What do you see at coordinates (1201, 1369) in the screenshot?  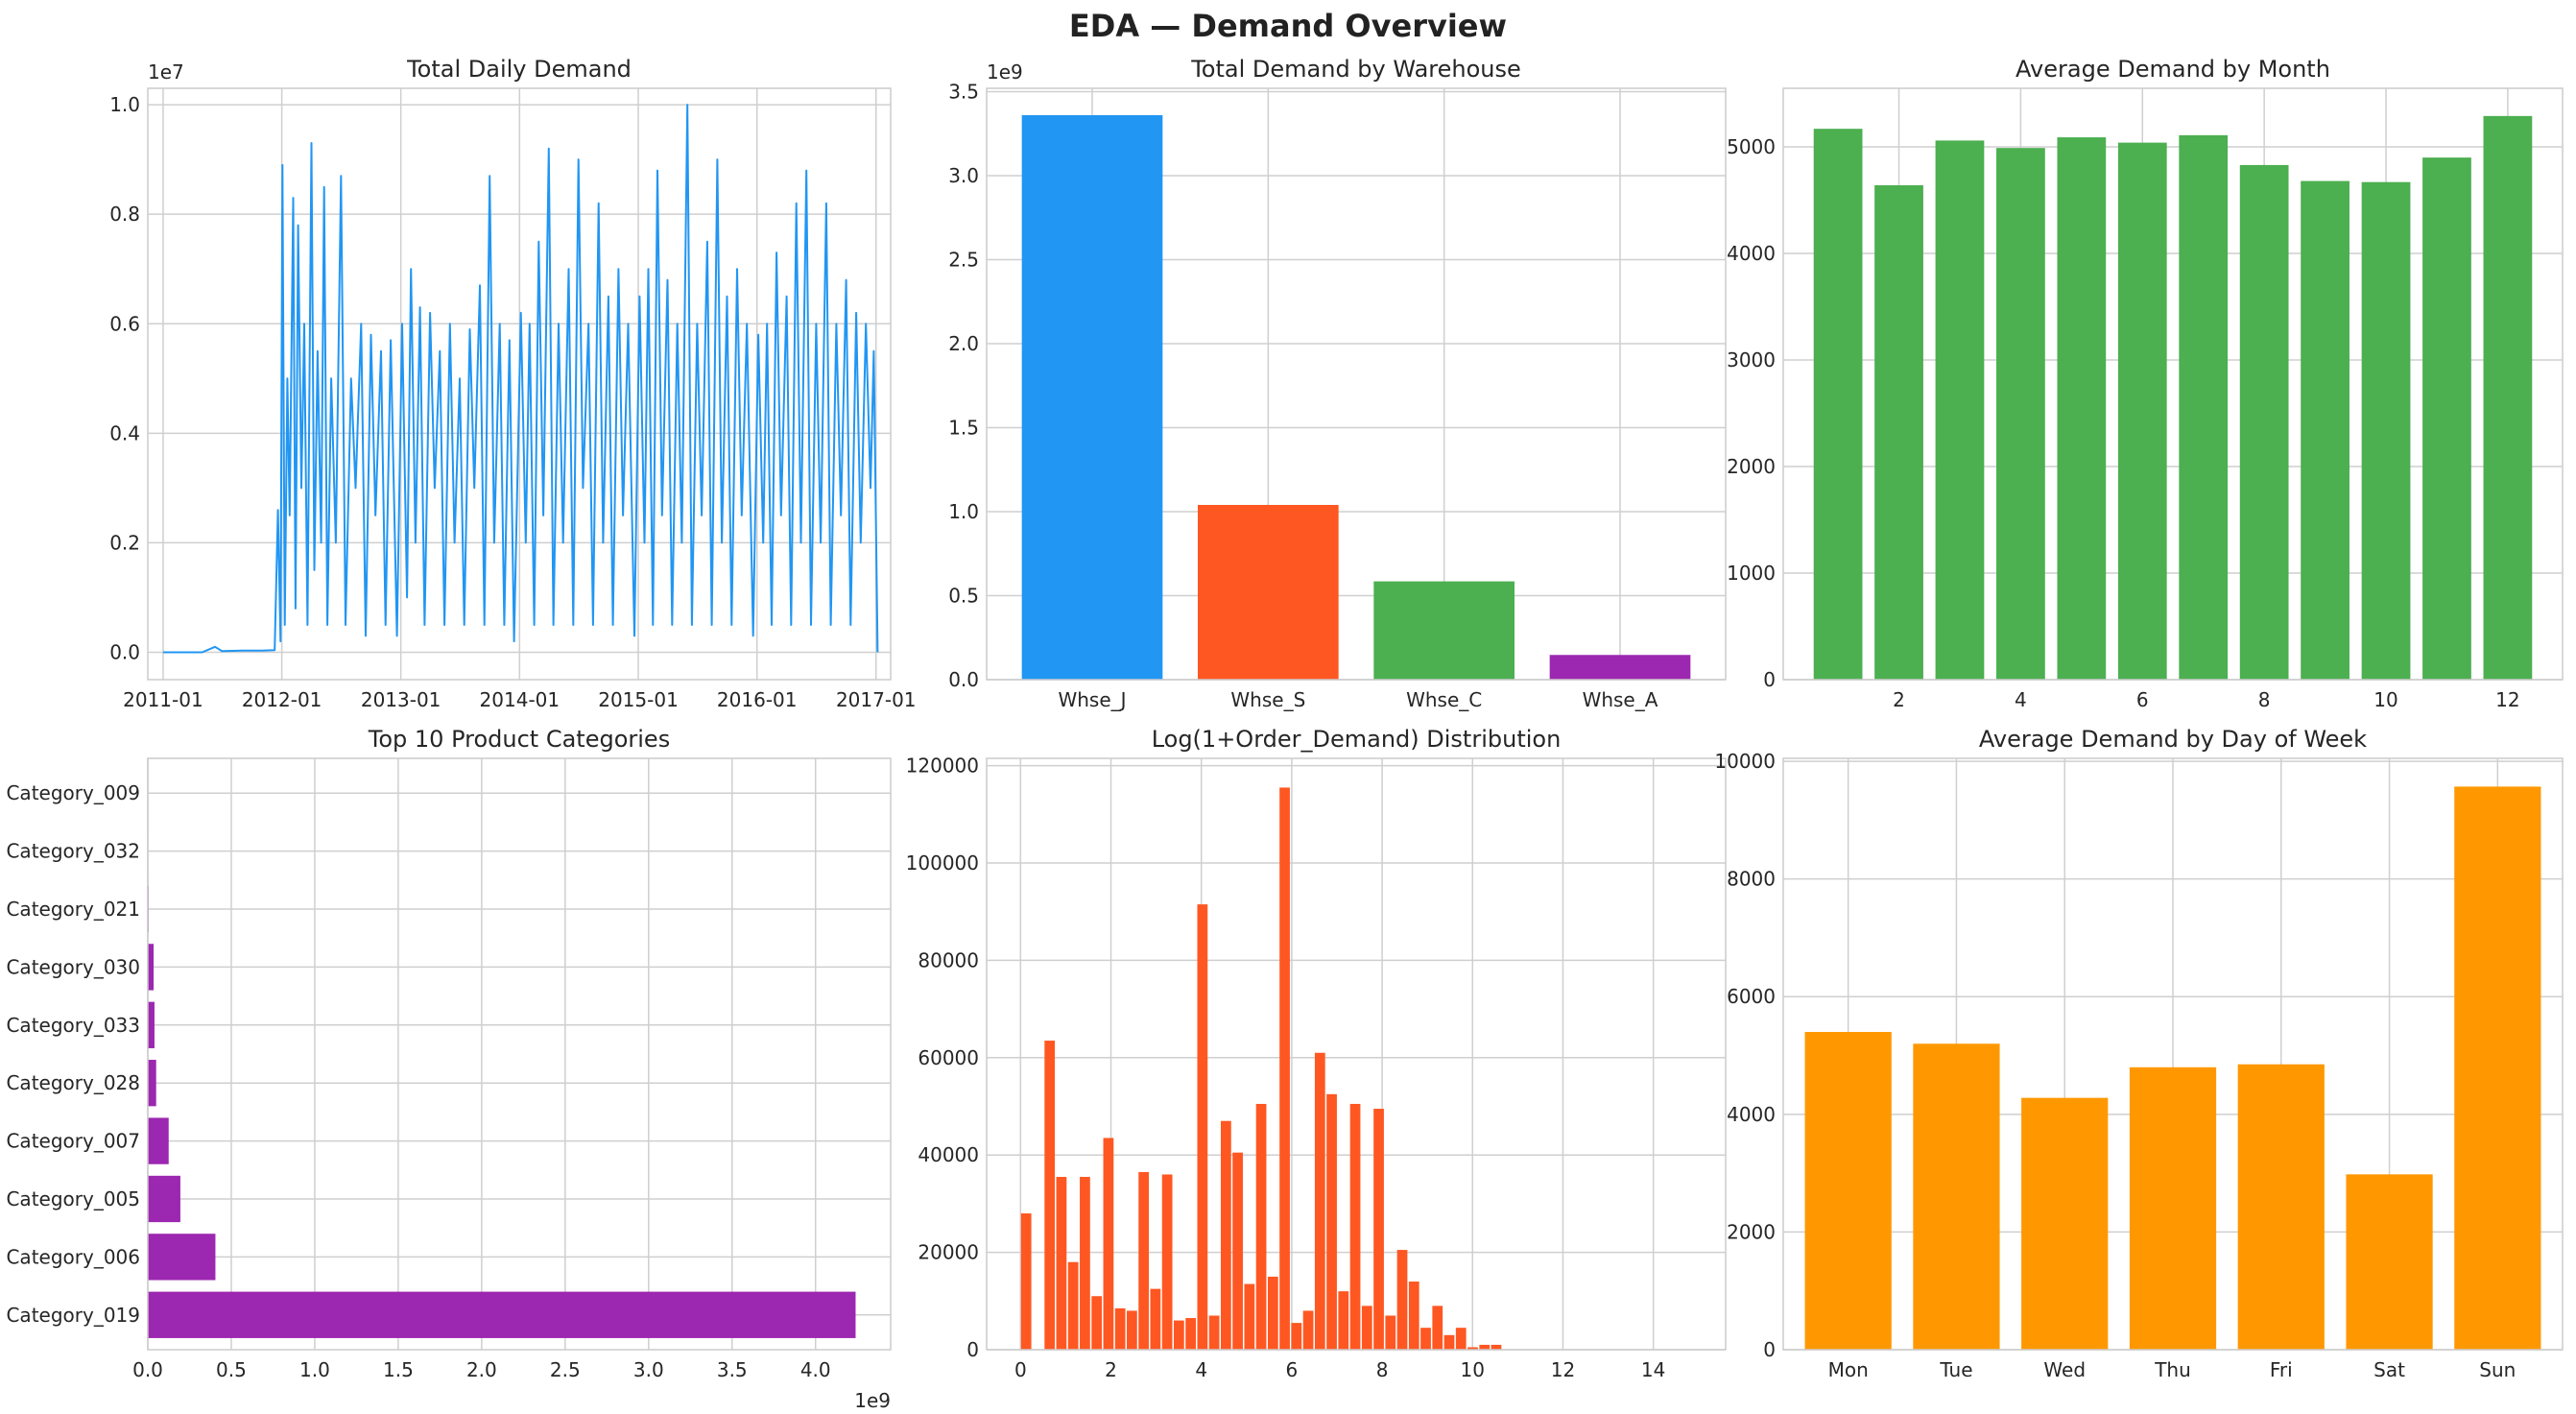 I see `log-dist-xtick-label: 4` at bounding box center [1201, 1369].